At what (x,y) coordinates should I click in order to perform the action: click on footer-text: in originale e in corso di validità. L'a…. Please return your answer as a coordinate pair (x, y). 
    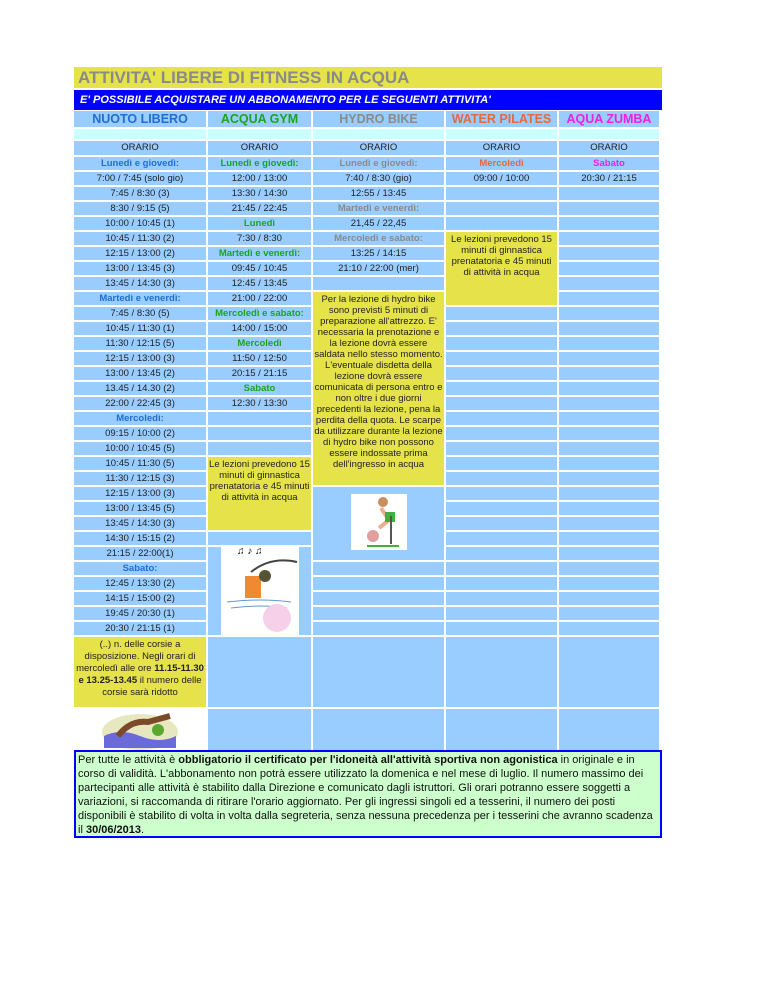
    Looking at the image, I should click on (365, 795).